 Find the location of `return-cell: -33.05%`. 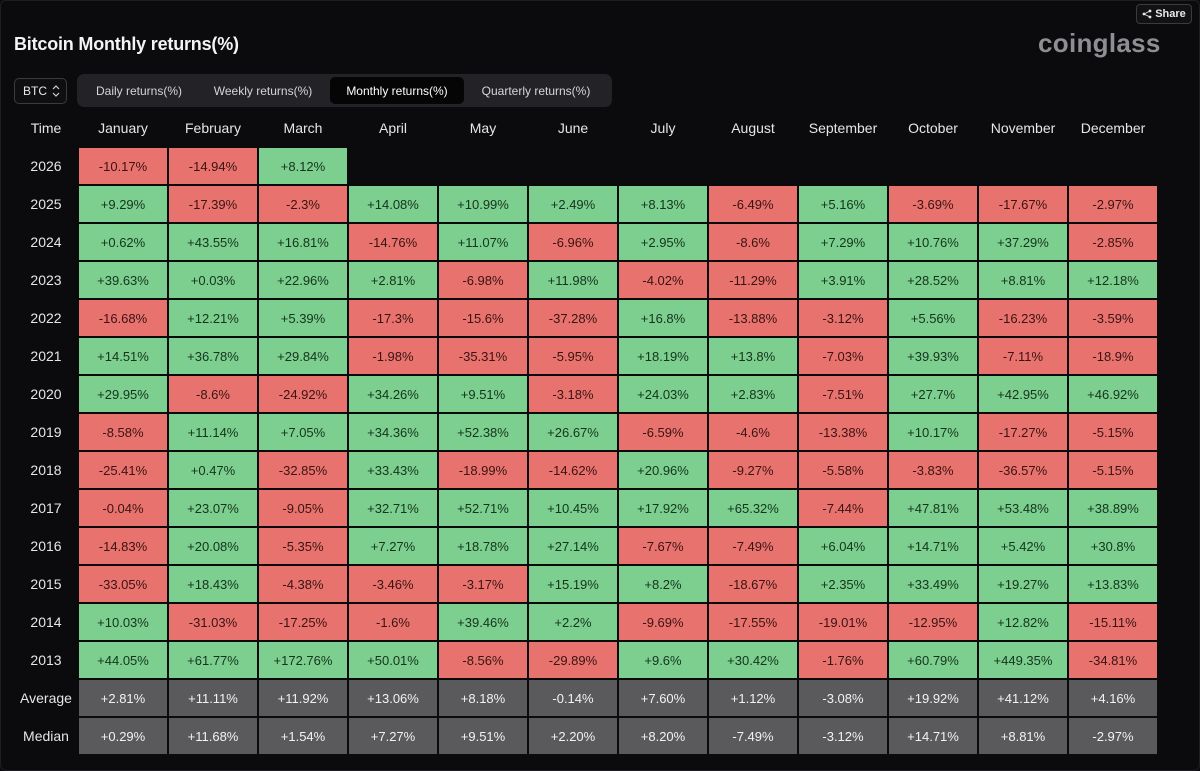

return-cell: -33.05% is located at coordinates (123, 584).